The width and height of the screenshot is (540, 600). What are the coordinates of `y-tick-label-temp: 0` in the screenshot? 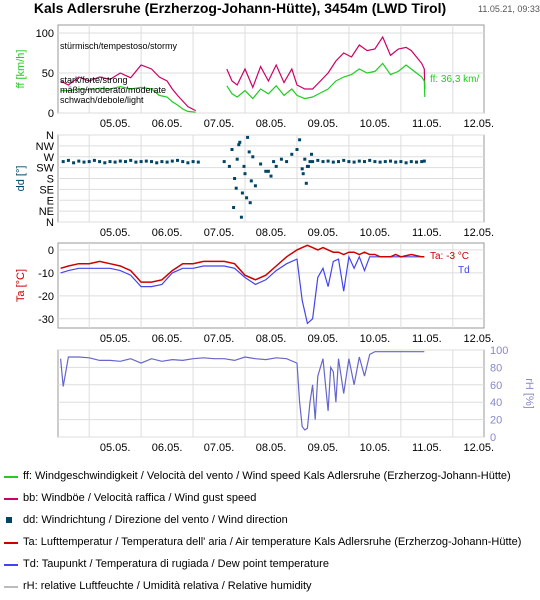 It's located at (51, 251).